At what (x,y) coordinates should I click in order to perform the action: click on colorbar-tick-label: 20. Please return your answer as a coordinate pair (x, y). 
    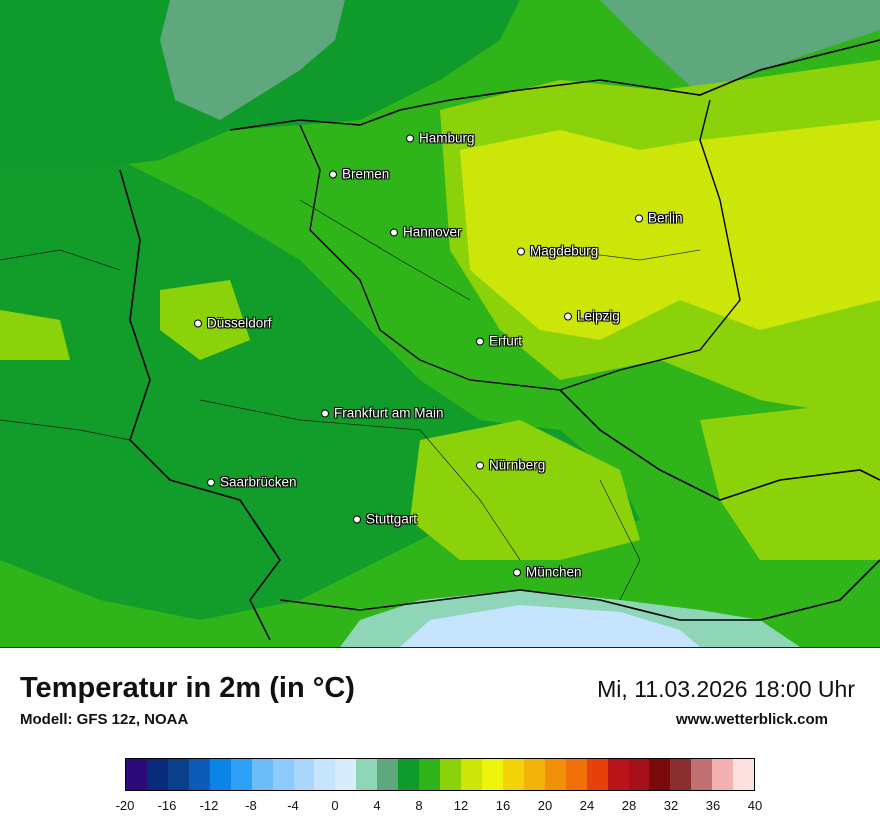
    Looking at the image, I should click on (545, 805).